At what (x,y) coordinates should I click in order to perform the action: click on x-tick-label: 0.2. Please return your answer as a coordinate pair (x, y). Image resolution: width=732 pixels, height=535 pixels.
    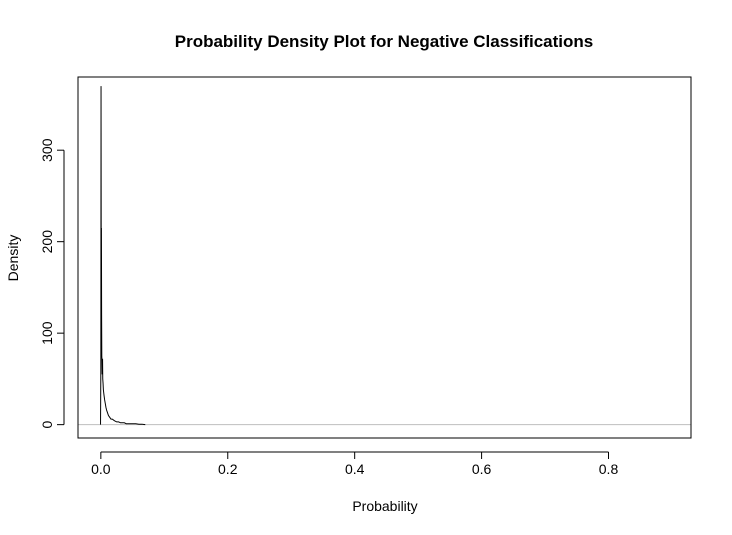
    Looking at the image, I should click on (228, 469).